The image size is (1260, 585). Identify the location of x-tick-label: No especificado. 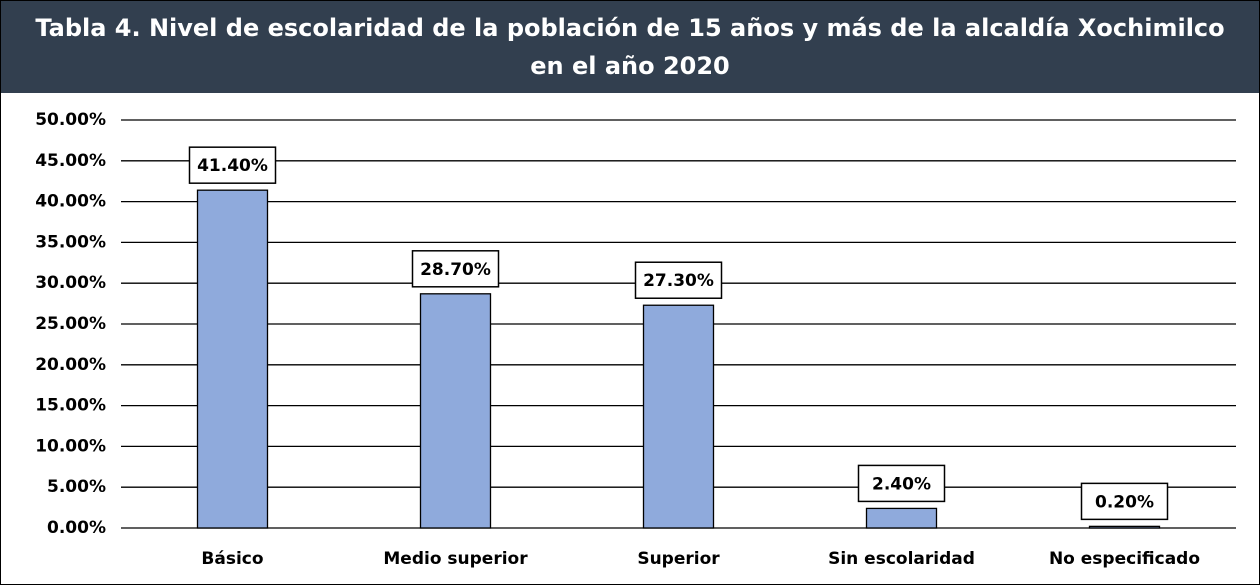
(1124, 559).